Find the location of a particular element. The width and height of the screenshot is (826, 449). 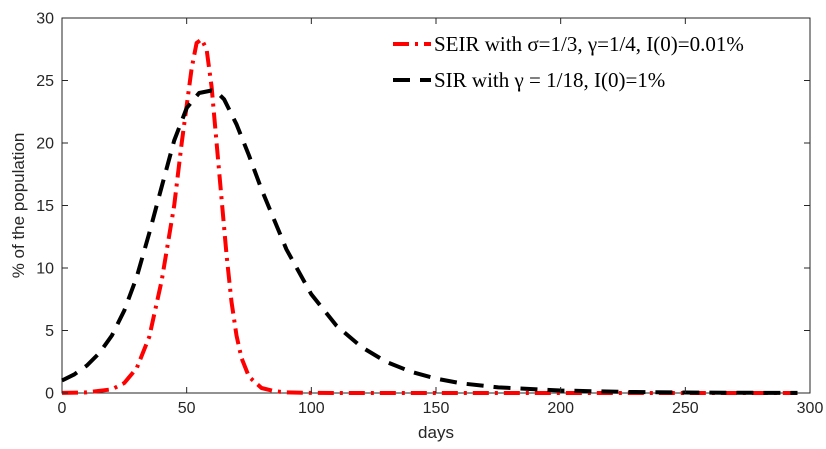

y-tick-label: 25 is located at coordinates (45, 81).